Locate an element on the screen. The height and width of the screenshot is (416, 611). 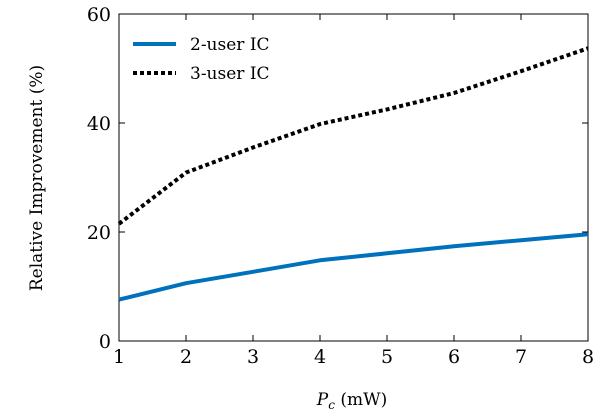
legend-label-3-user: 3-user IC is located at coordinates (230, 74).